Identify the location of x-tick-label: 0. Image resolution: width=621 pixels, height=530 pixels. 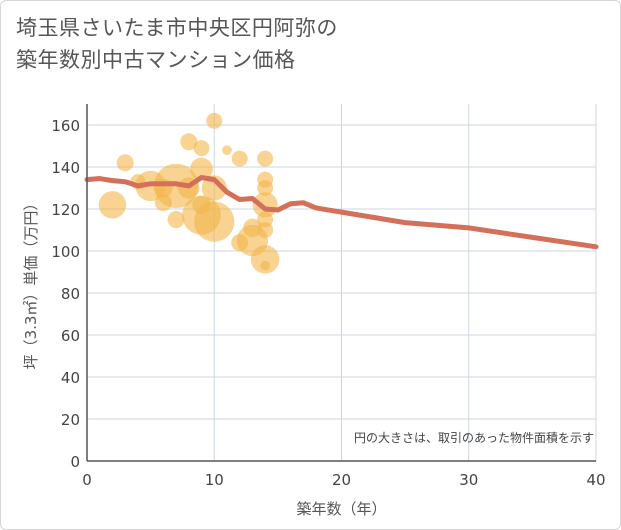
(87, 480).